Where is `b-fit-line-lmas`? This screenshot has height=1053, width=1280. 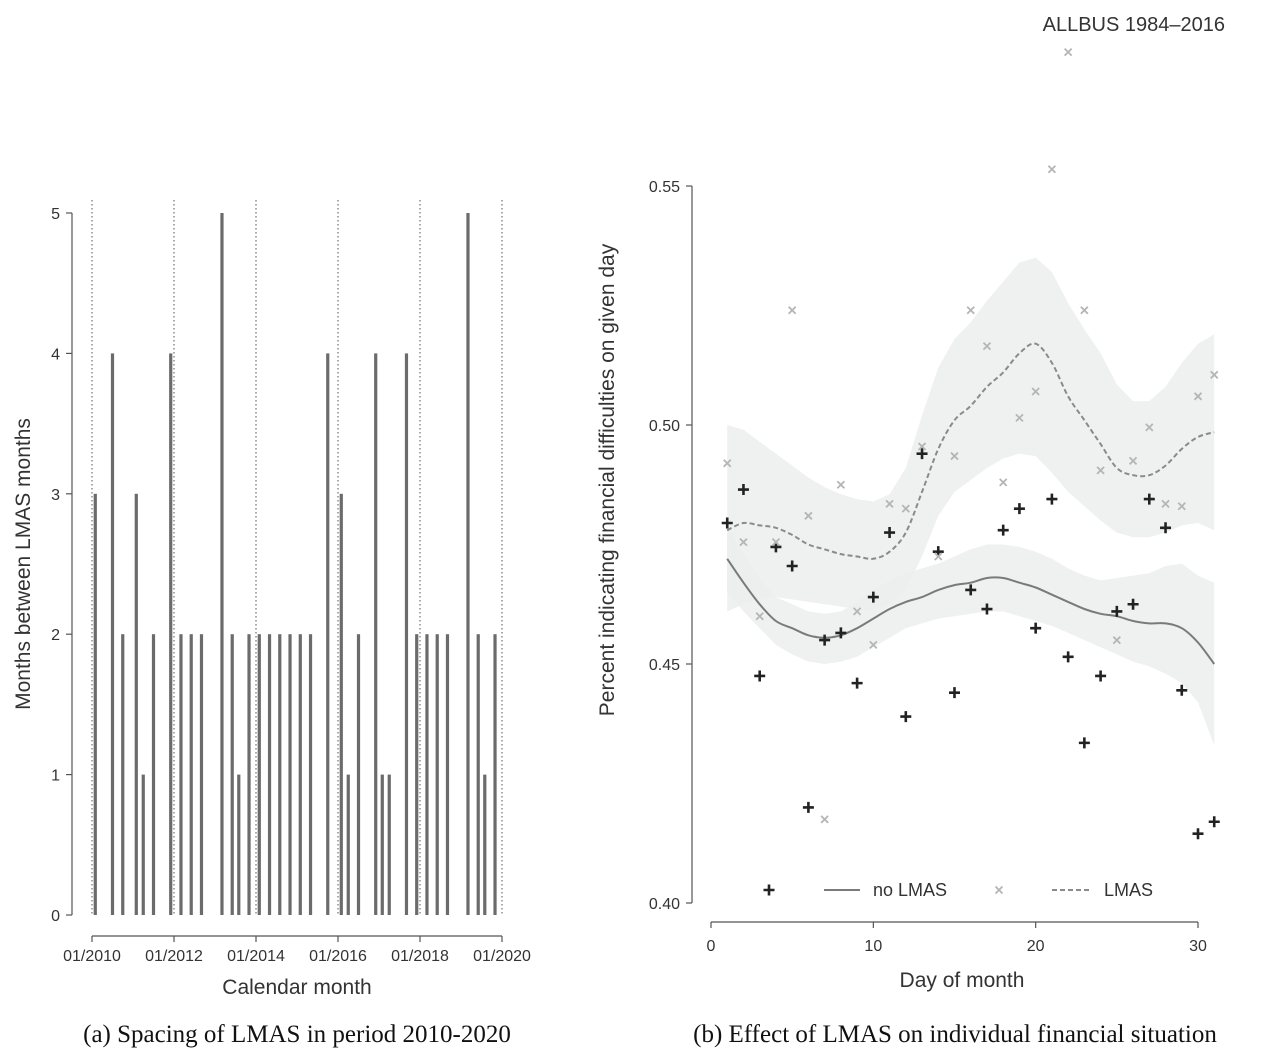
b-fit-line-lmas is located at coordinates (970, 451).